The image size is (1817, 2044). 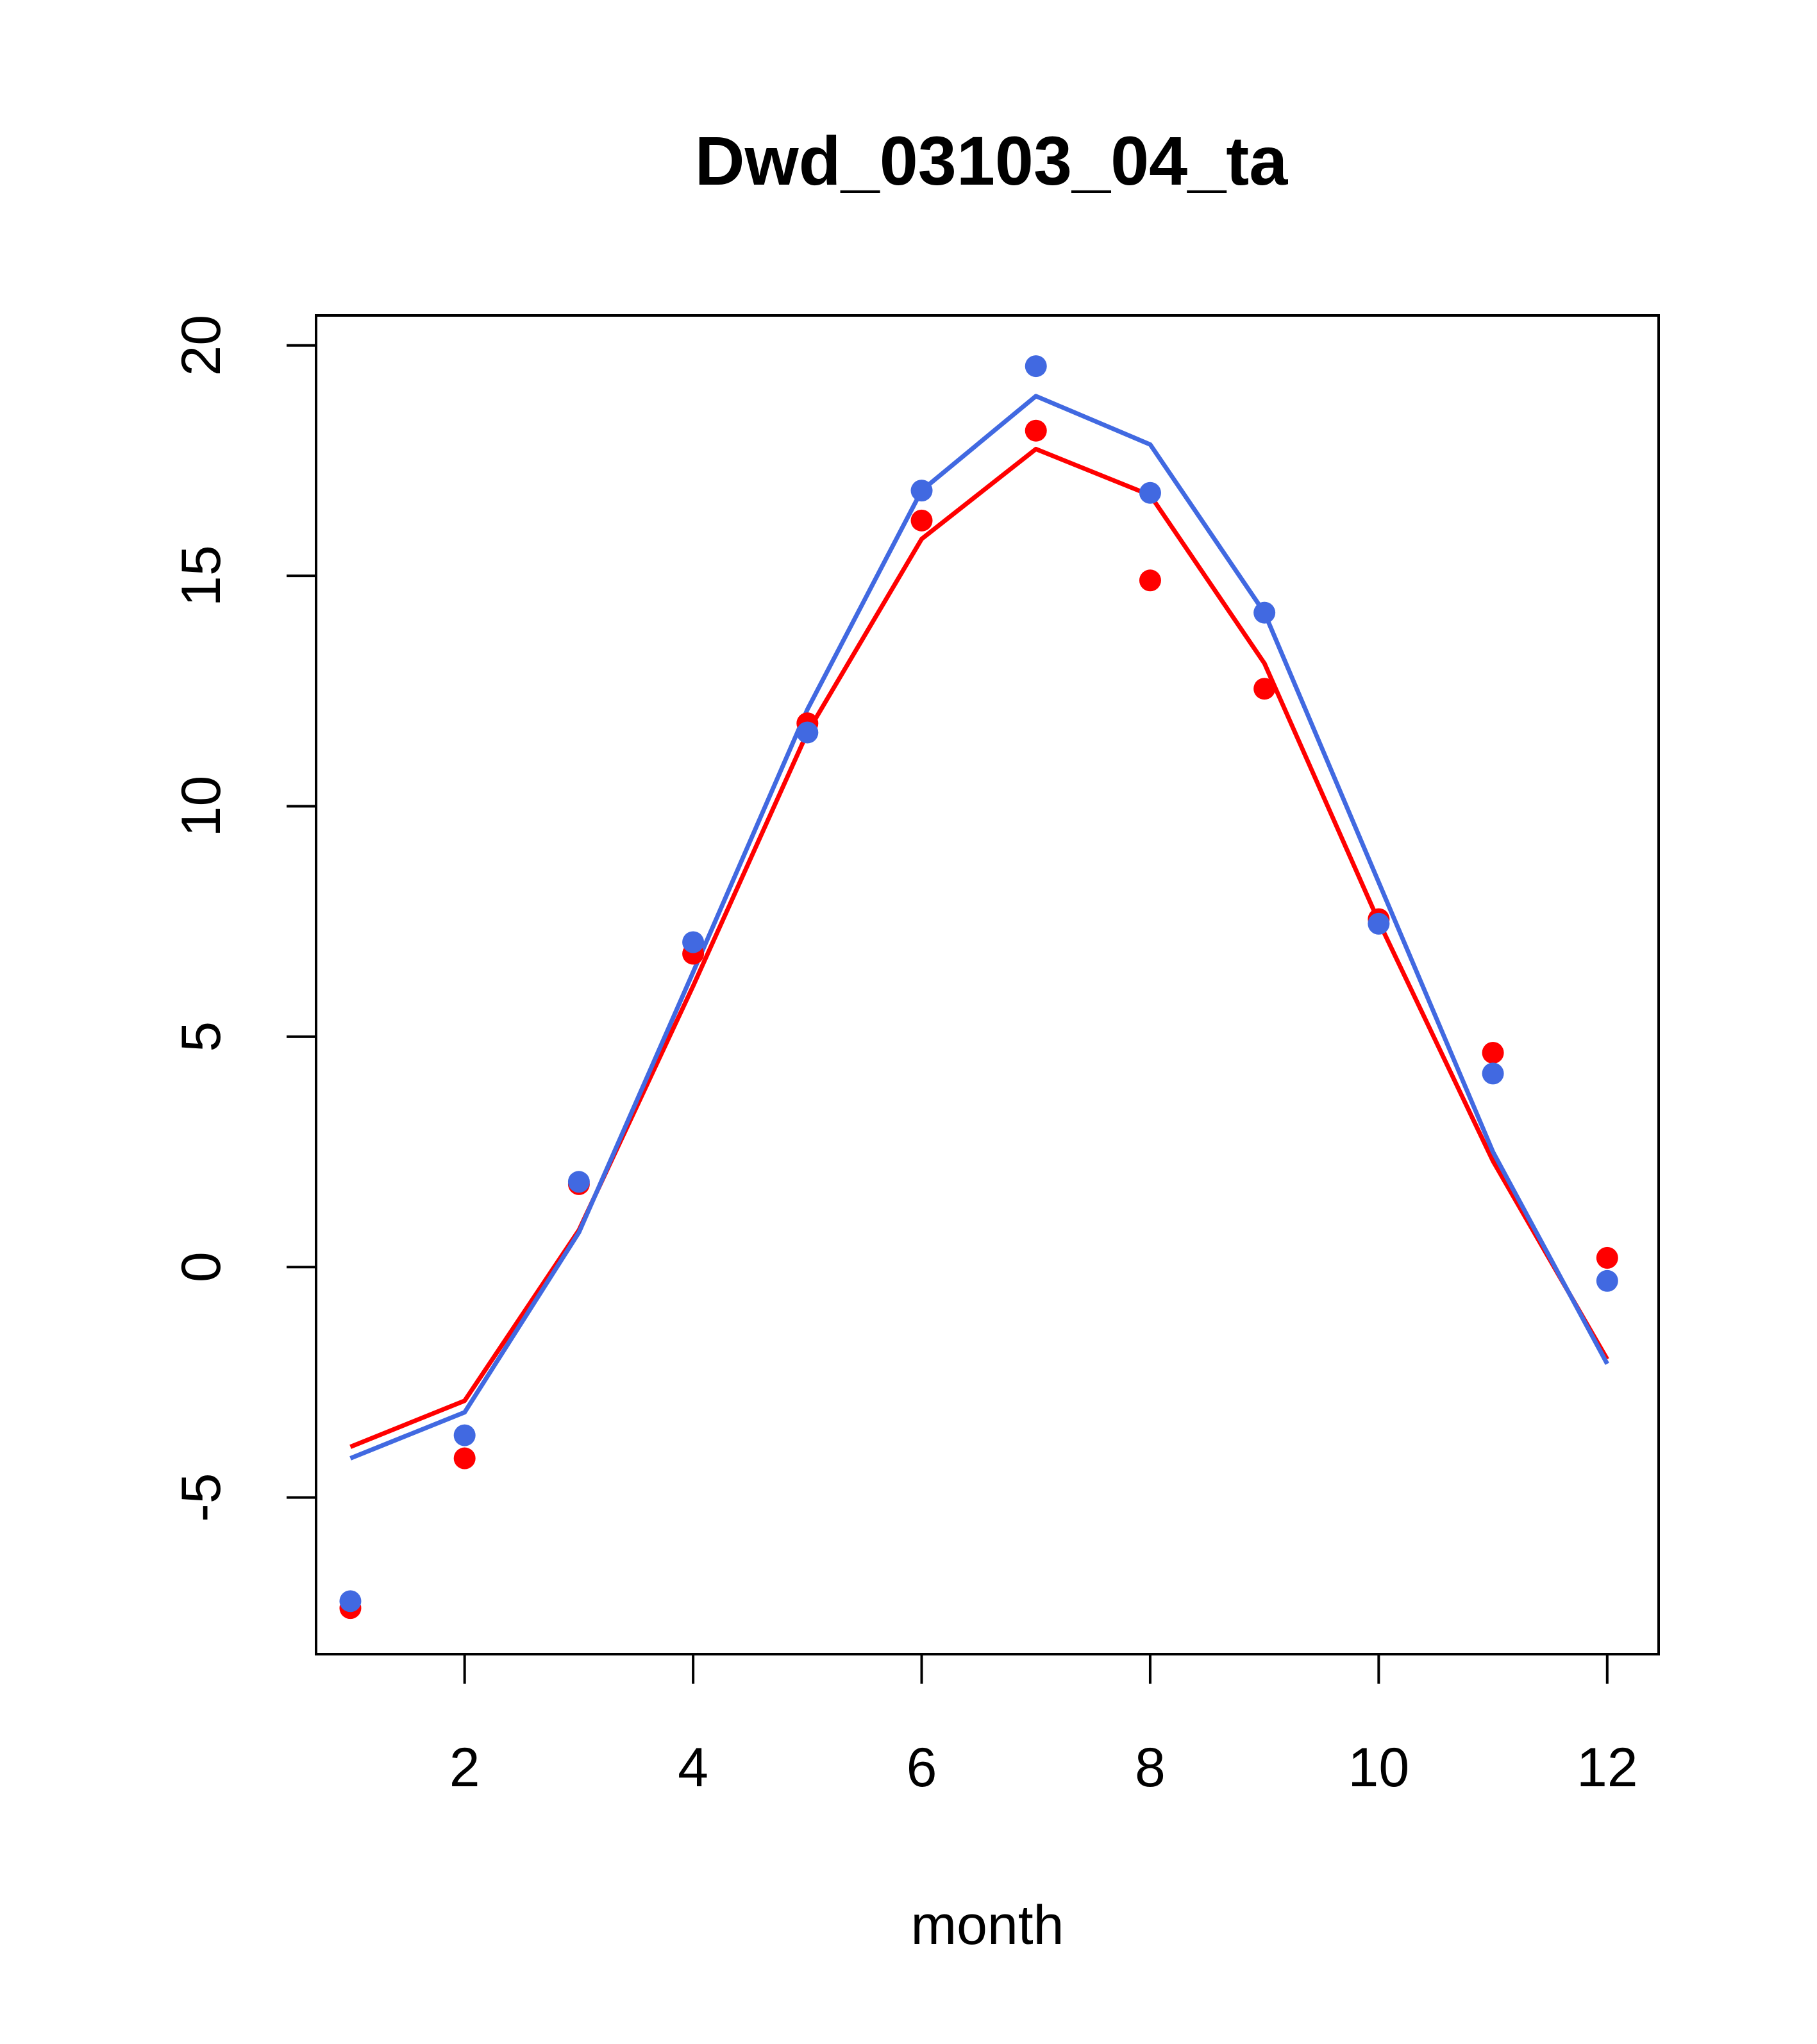 I want to click on y-tick-label: 20, so click(x=201, y=346).